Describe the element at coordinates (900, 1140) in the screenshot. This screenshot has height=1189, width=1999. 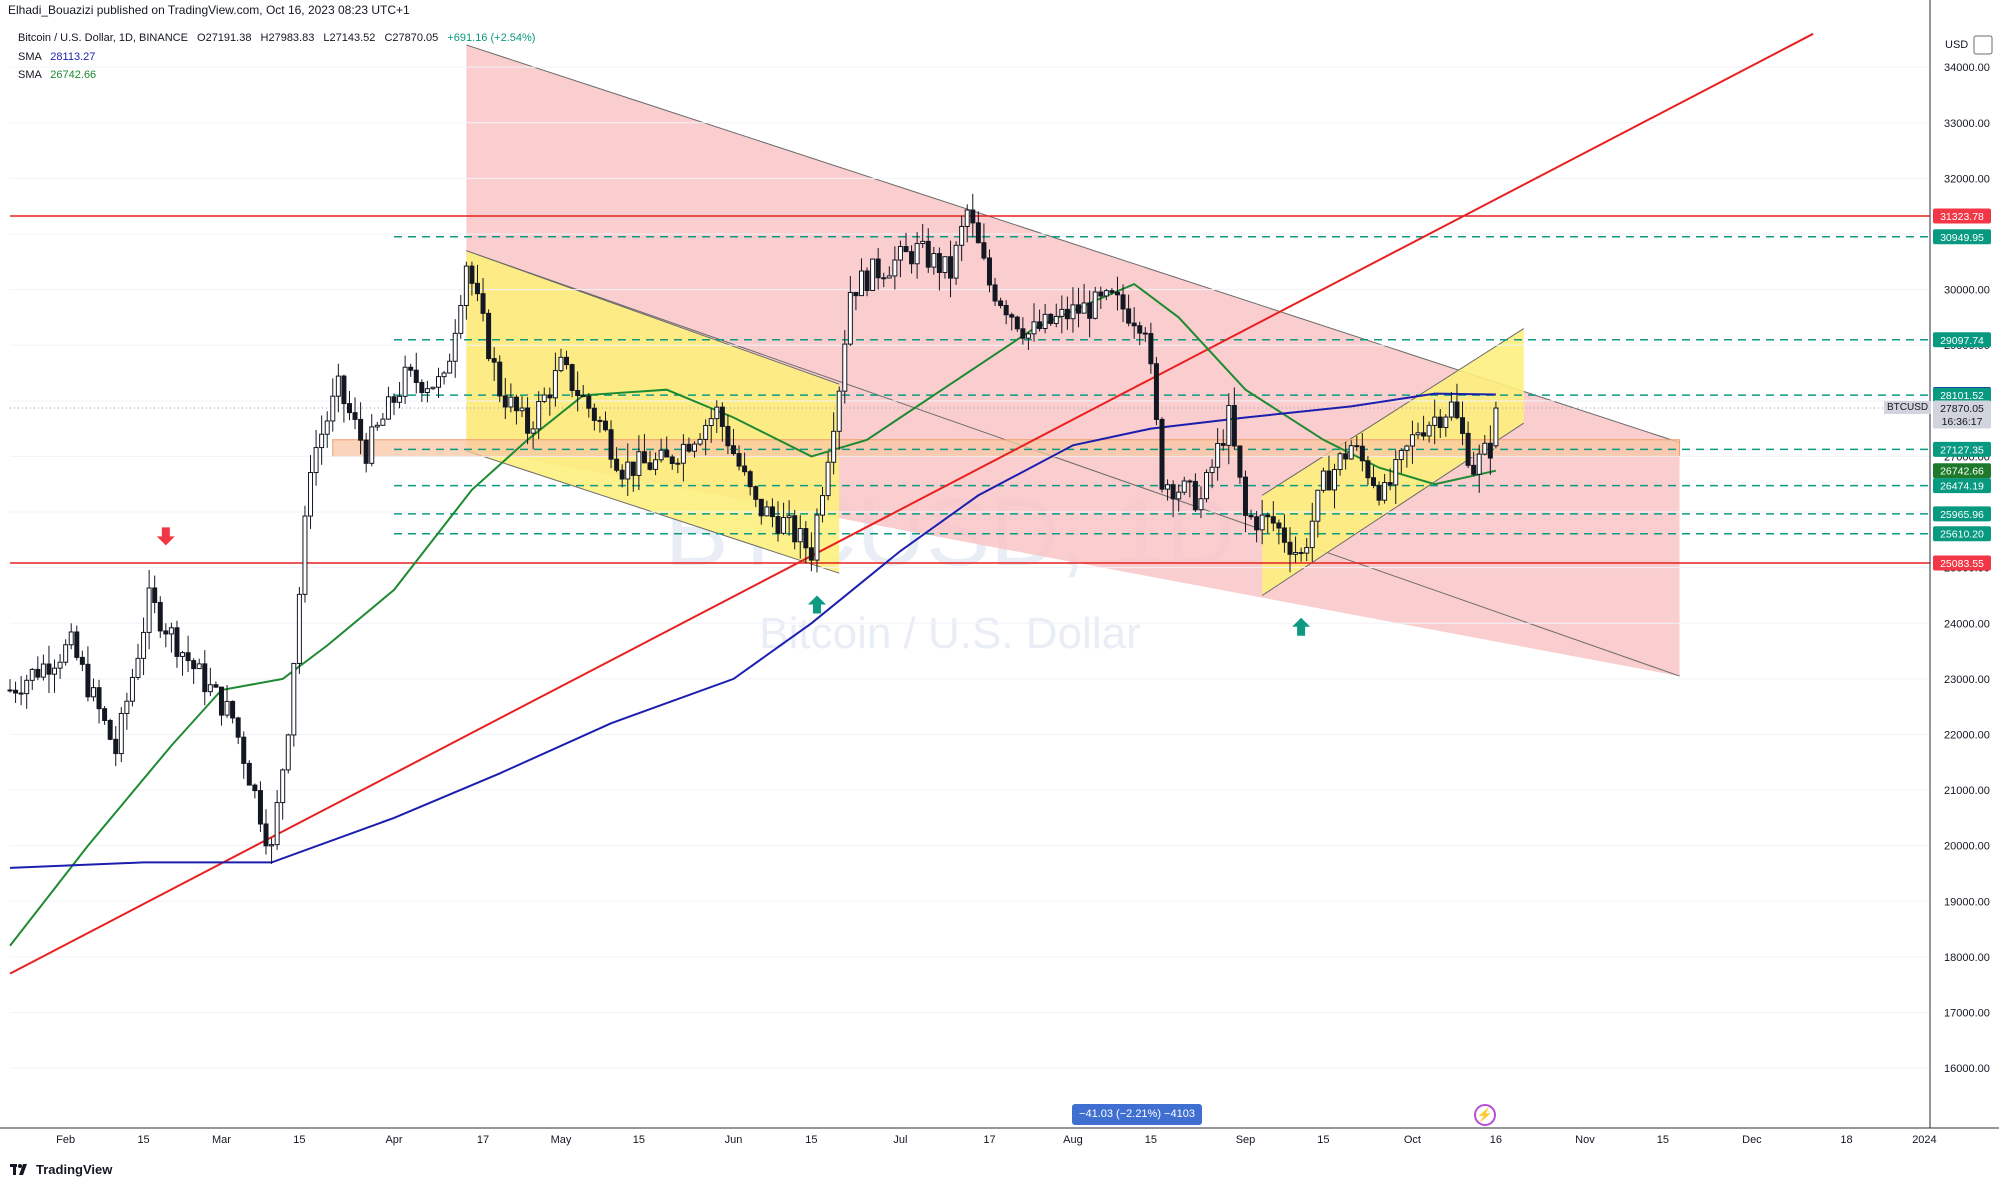
I see `time-tick-label: Jul` at that location.